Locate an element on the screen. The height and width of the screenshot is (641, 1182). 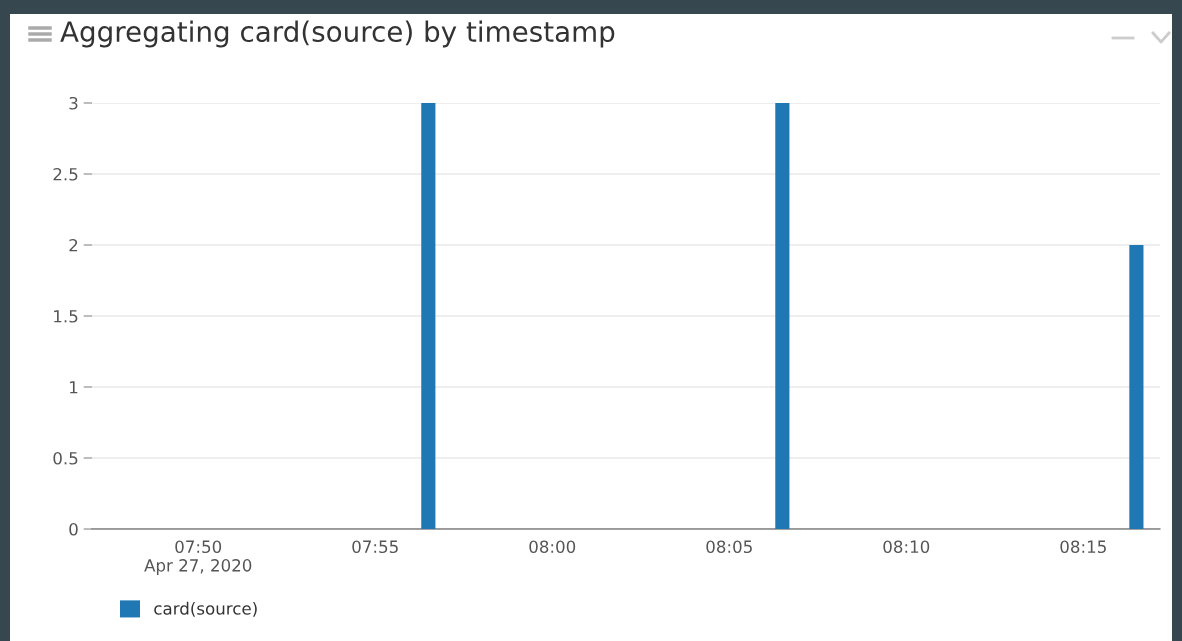
y-tick-label: 2 is located at coordinates (73, 245).